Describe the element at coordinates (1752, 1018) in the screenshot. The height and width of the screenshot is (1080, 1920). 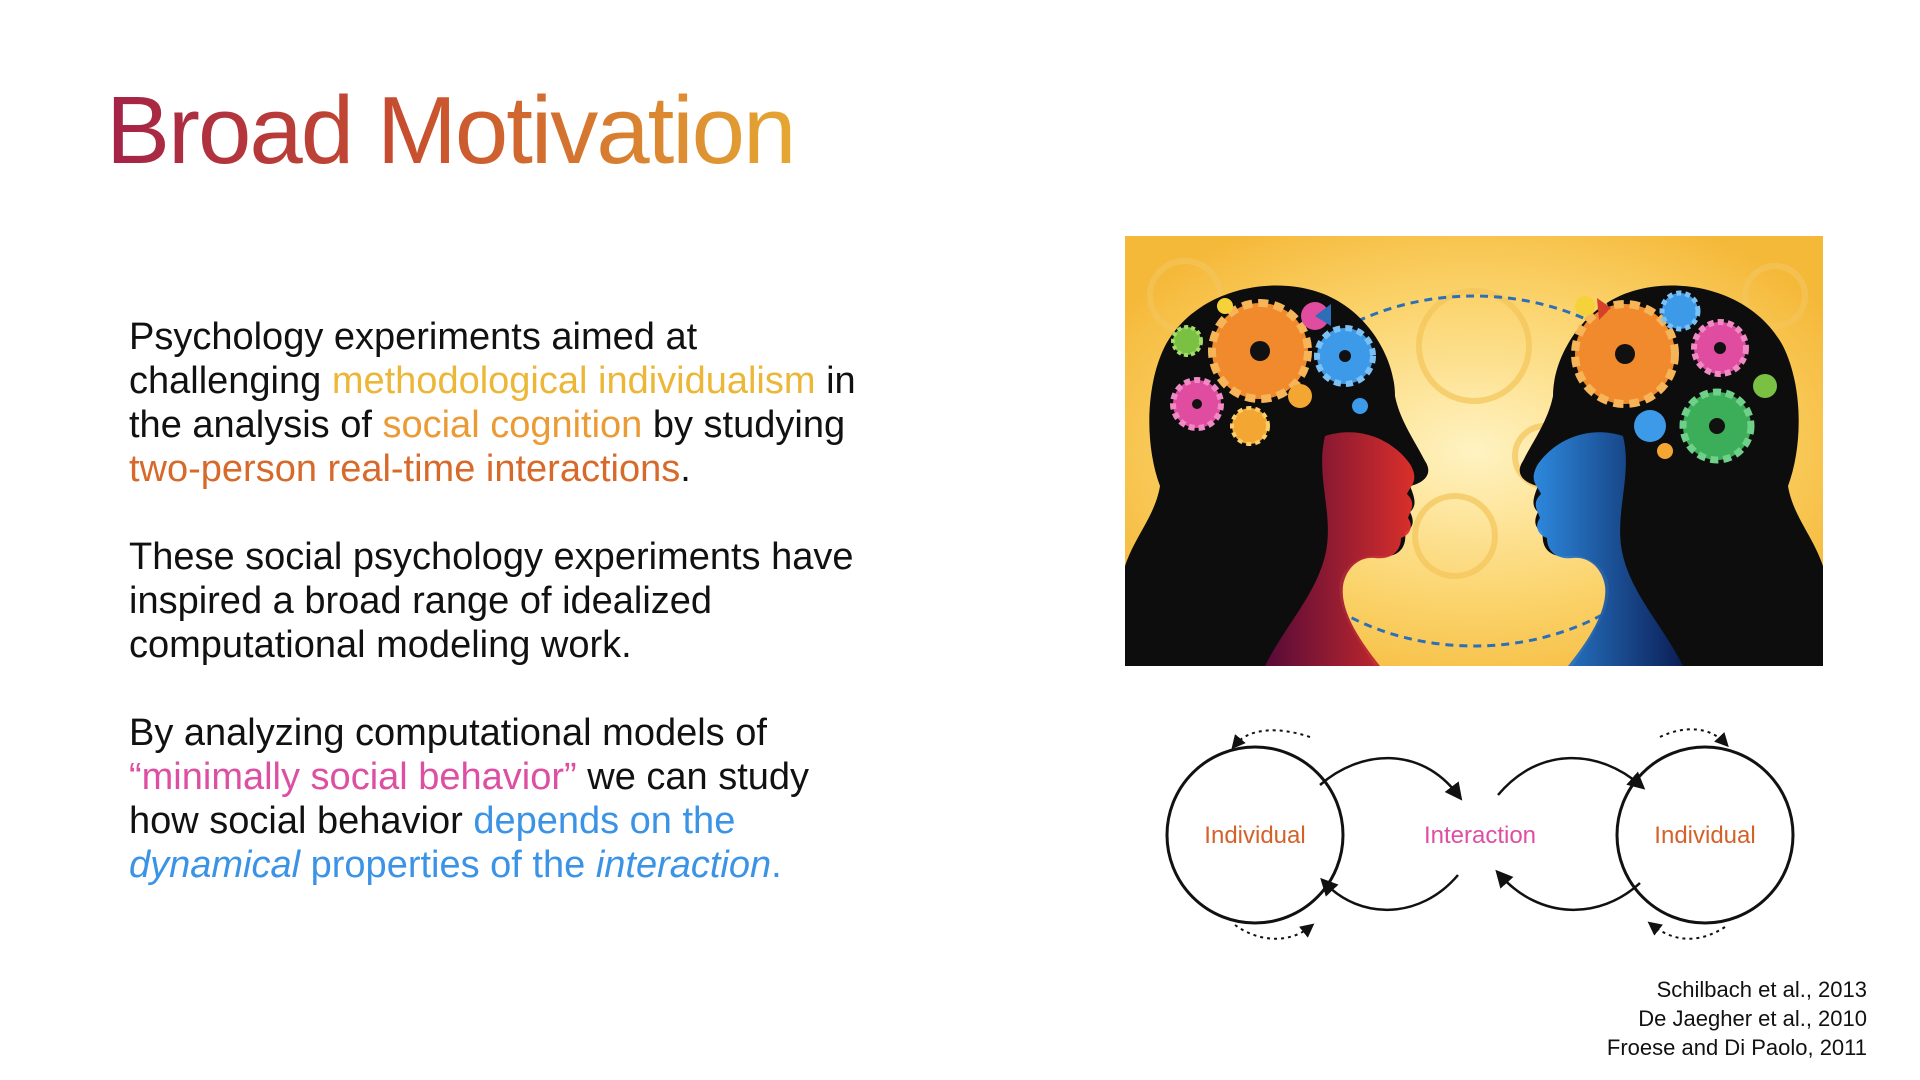
I see `reference-item: De Jaegher et al., 2010` at that location.